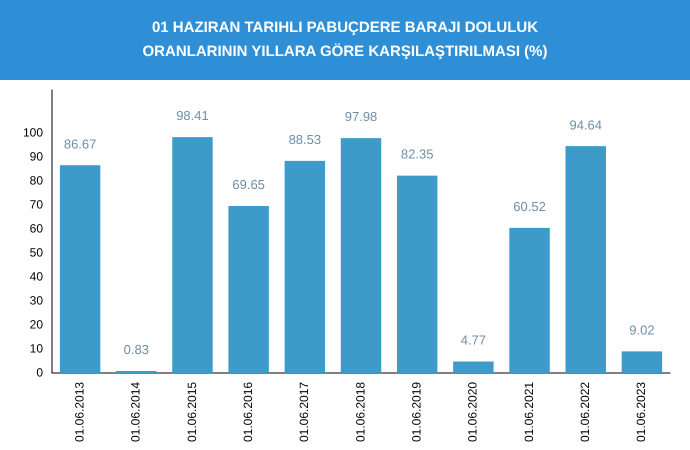  What do you see at coordinates (529, 206) in the screenshot?
I see `data-label: 60.52` at bounding box center [529, 206].